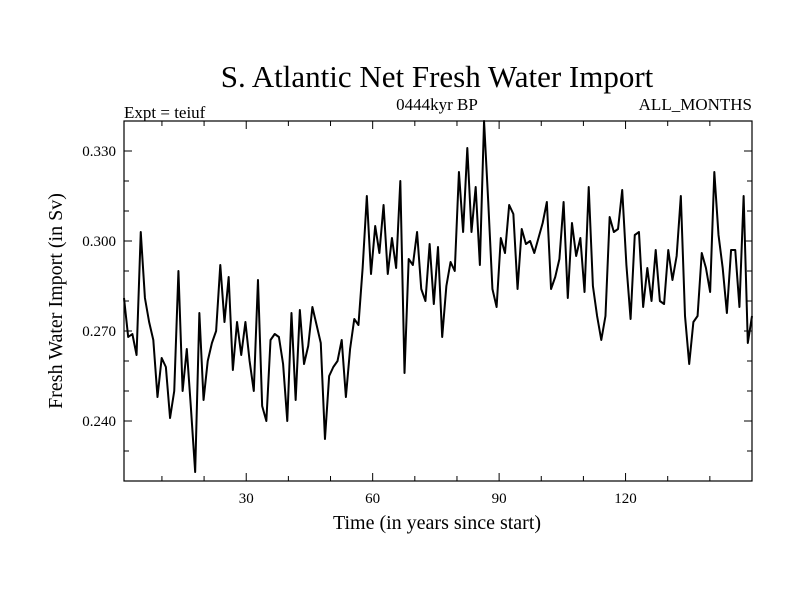  Describe the element at coordinates (246, 499) in the screenshot. I see `x-tick-label: 30` at that location.